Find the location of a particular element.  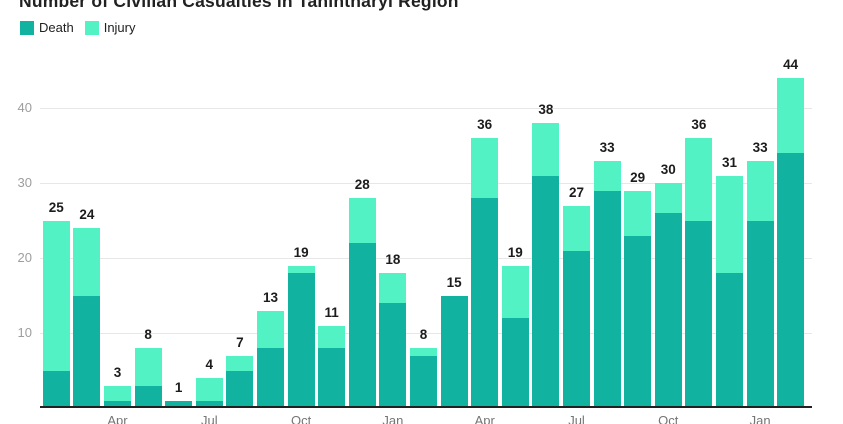

bar-total-label: 15 is located at coordinates (454, 282).